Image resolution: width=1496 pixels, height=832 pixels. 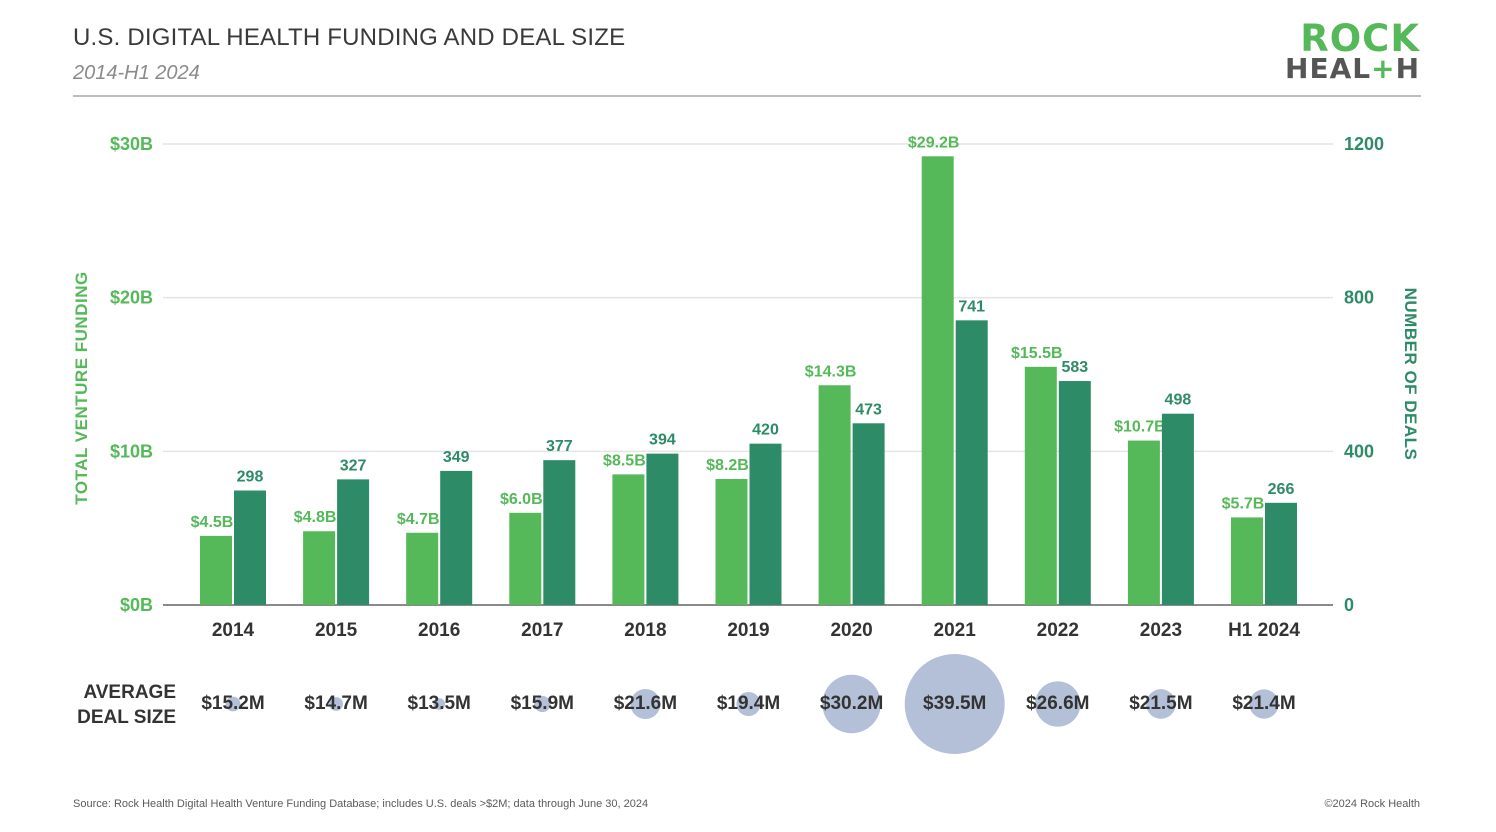 I want to click on deals-value-label: 394, so click(x=662, y=440).